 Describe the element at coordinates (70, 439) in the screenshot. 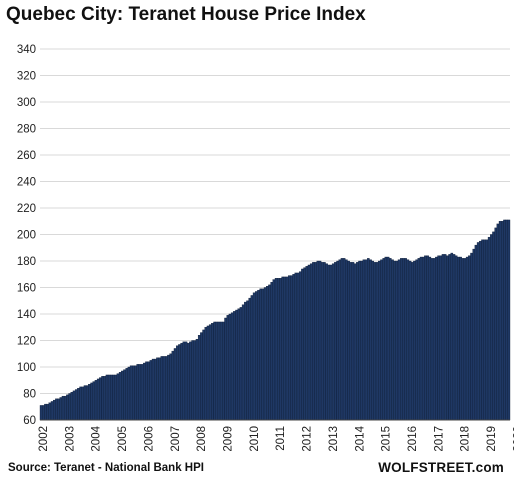

I see `x-tick-label: 2003` at that location.